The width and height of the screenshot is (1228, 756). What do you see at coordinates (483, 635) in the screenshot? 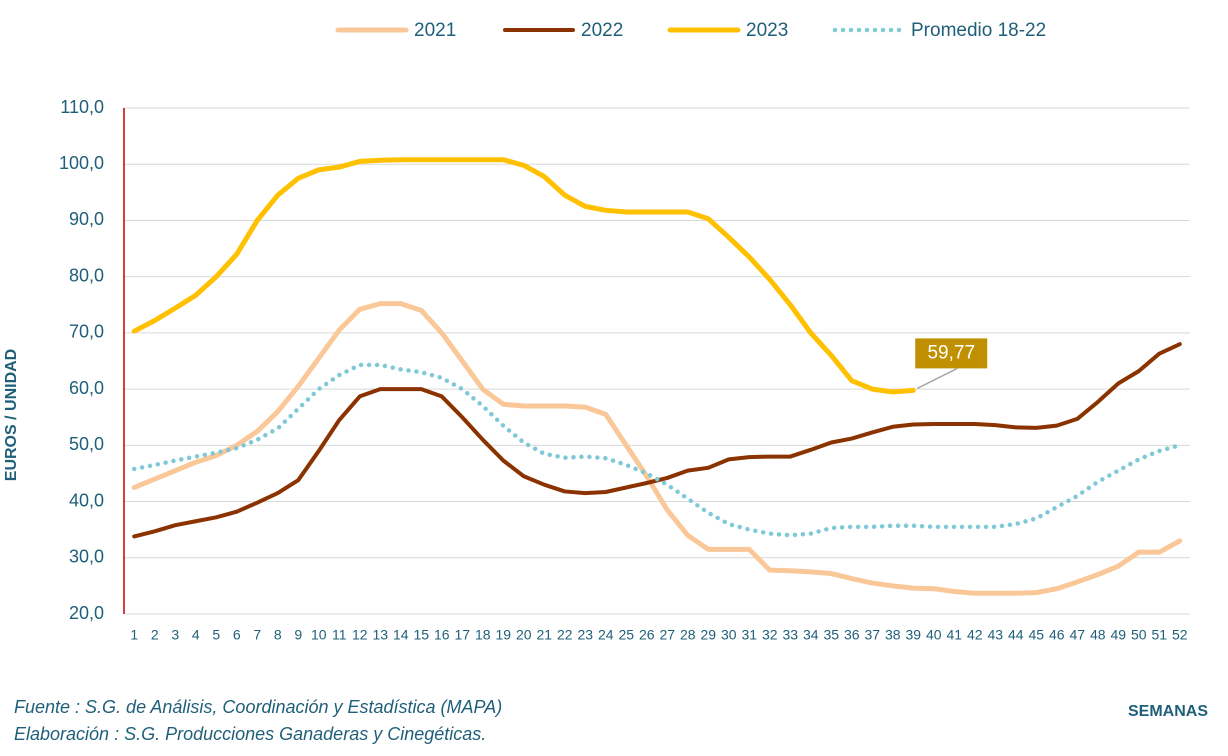
I see `x-tick-label: 18` at bounding box center [483, 635].